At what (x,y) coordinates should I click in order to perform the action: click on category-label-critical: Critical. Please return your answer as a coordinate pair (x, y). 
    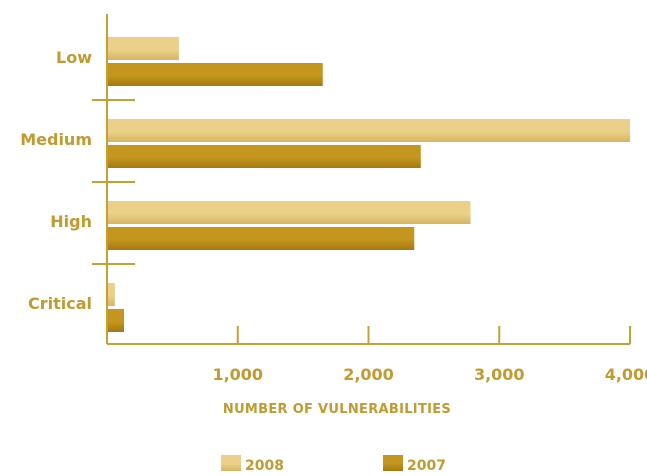
    Looking at the image, I should click on (60, 303).